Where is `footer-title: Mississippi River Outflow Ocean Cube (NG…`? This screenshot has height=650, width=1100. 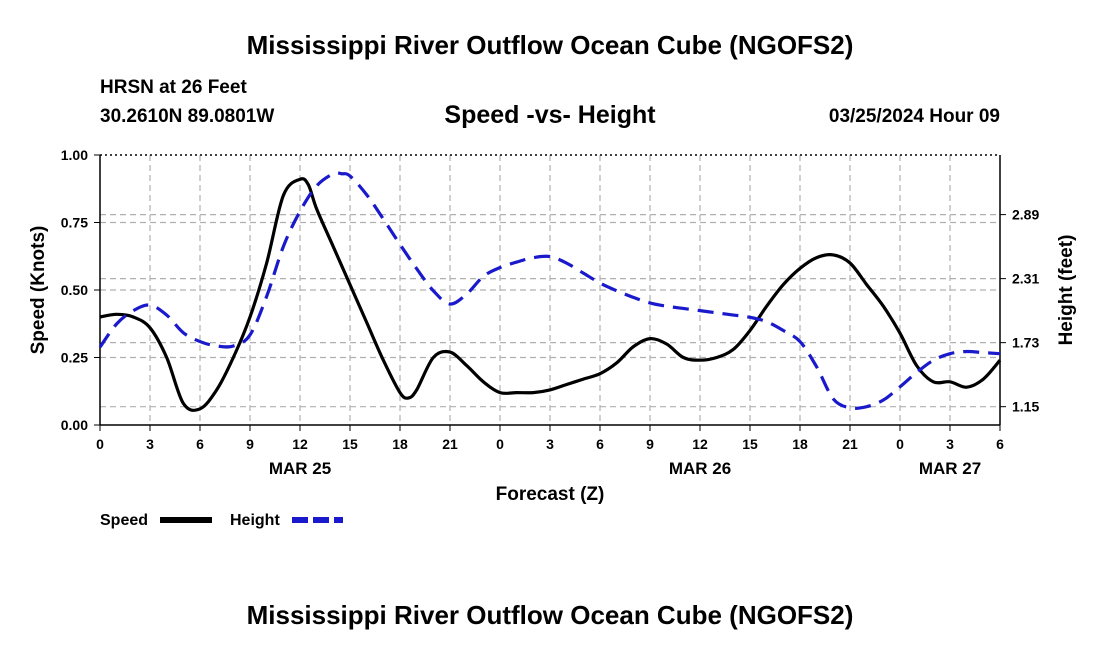 footer-title: Mississippi River Outflow Ocean Cube (NG… is located at coordinates (550, 615).